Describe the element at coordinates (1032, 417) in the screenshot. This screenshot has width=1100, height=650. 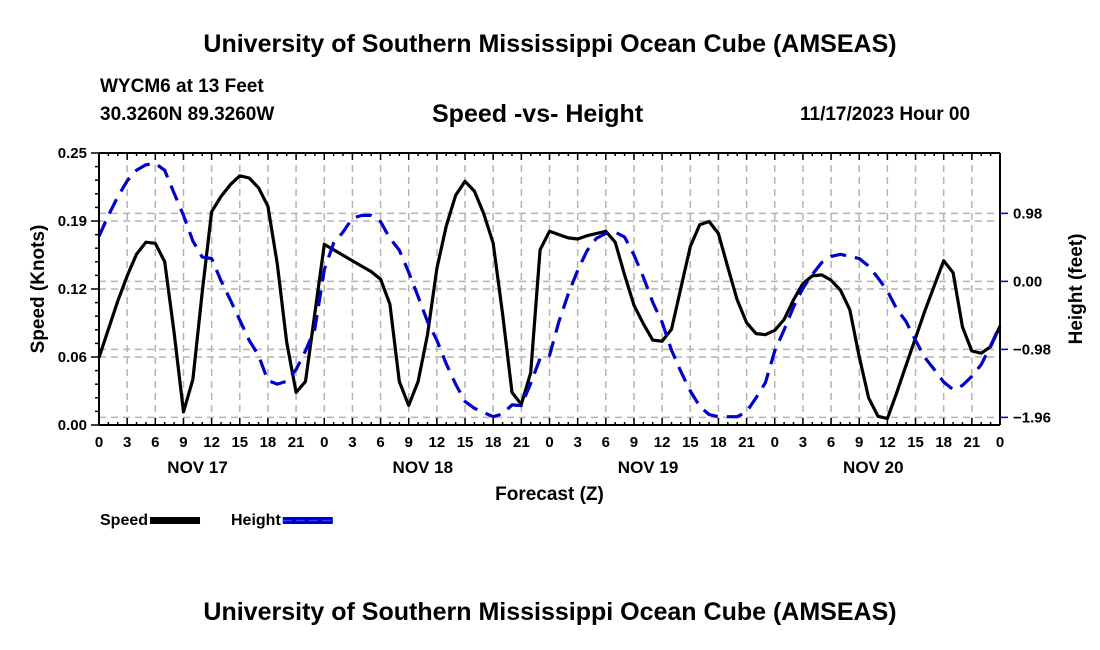
I see `y2-tick-label: −1.96` at that location.